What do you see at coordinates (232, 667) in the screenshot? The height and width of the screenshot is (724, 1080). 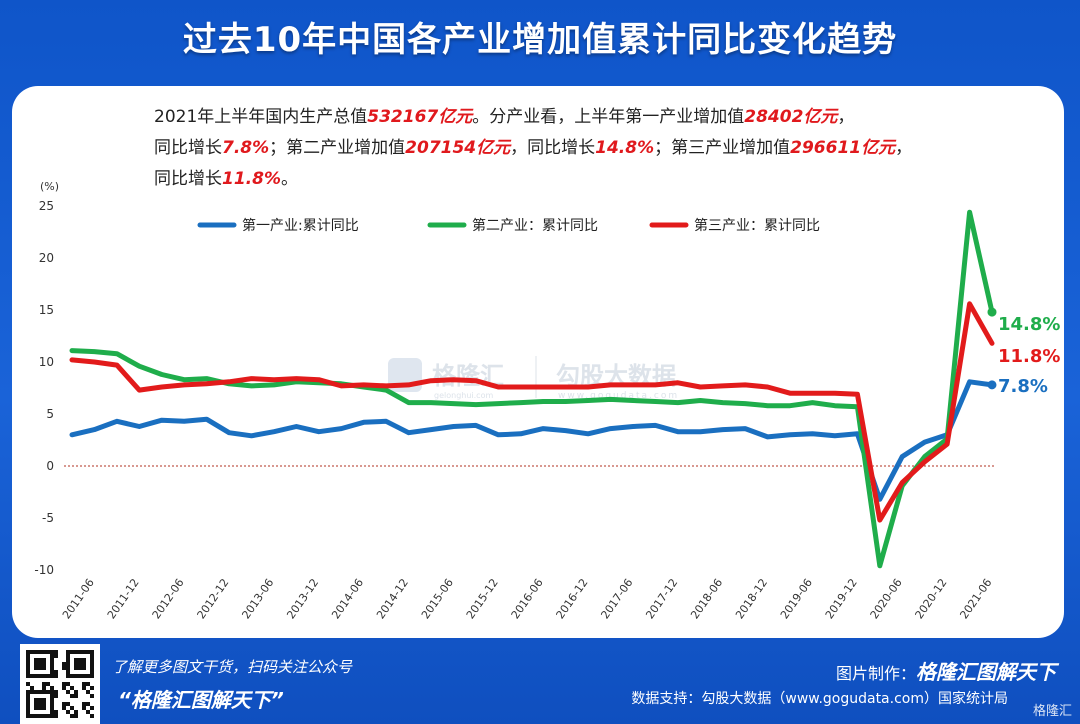 I see `footer-follow-text: 了解更多图文干货，扫码关注公众号` at bounding box center [232, 667].